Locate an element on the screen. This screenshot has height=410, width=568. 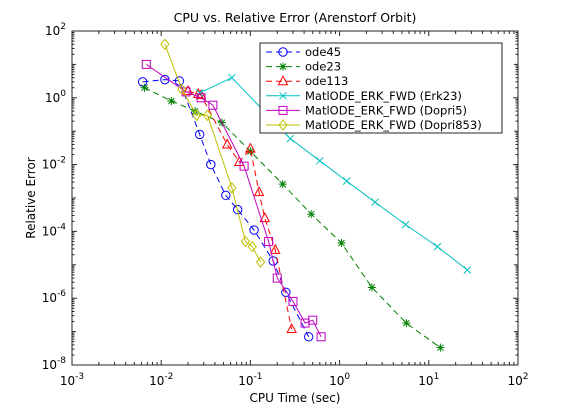
x-tick-label: 10⁻³ is located at coordinates (72, 380).